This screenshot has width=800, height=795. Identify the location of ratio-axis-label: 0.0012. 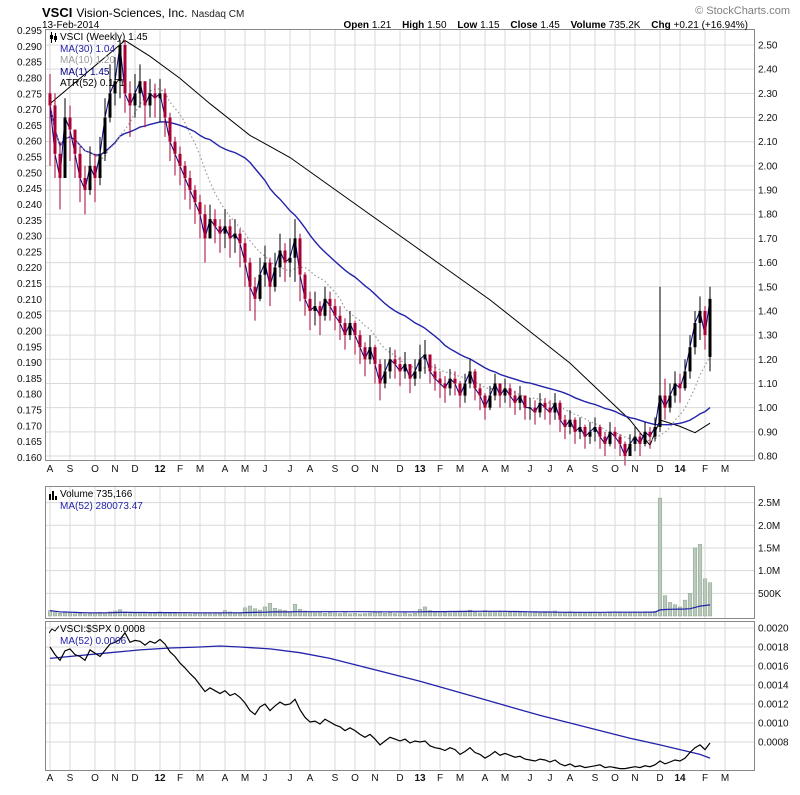
(773, 705).